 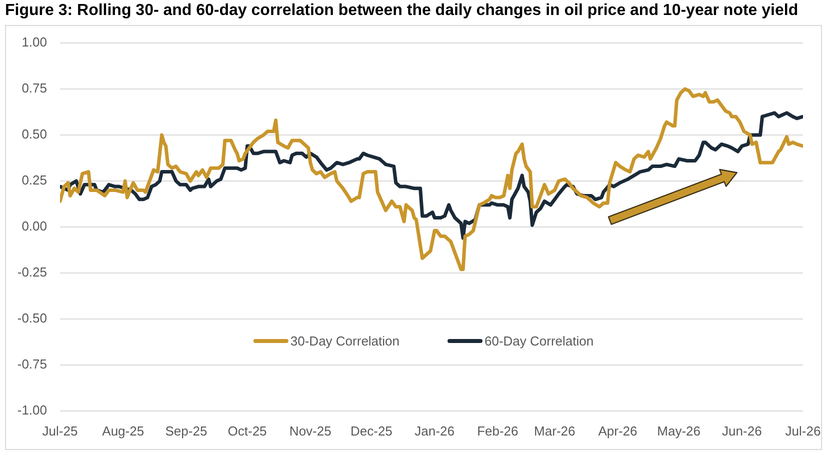 I want to click on x-tick-label: Dec-25, so click(x=371, y=430).